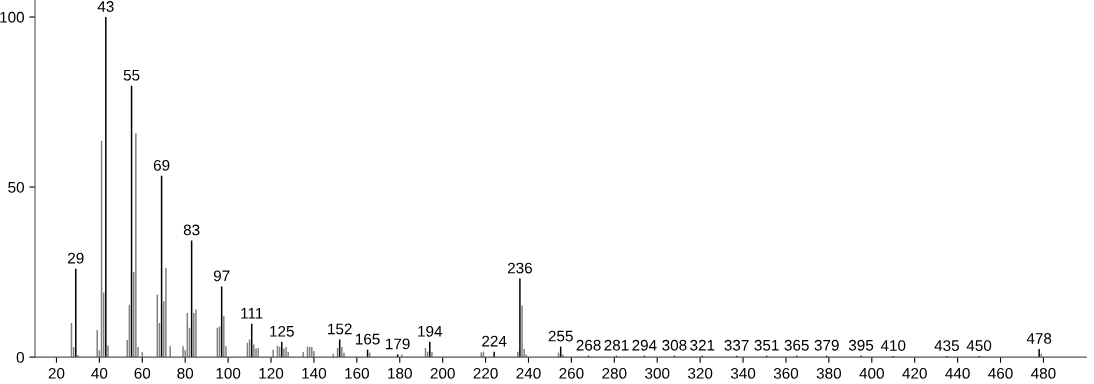  Describe the element at coordinates (142, 373) in the screenshot. I see `x-tick-label: 60` at that location.